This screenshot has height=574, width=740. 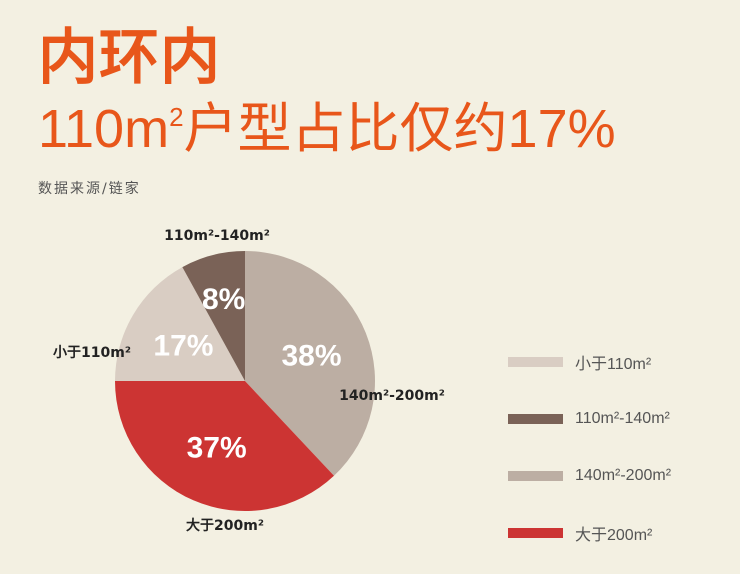 What do you see at coordinates (129, 58) in the screenshot?
I see `title: 内环内` at bounding box center [129, 58].